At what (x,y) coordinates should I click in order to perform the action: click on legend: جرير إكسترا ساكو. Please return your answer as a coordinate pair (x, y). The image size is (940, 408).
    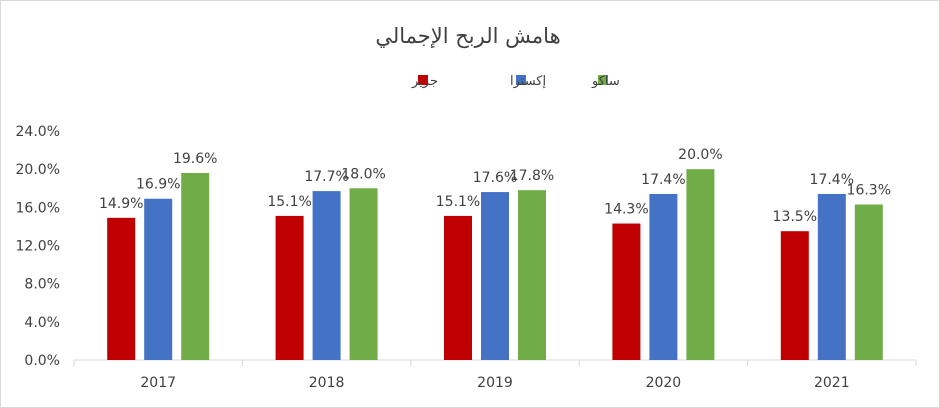
    Looking at the image, I should click on (515, 81).